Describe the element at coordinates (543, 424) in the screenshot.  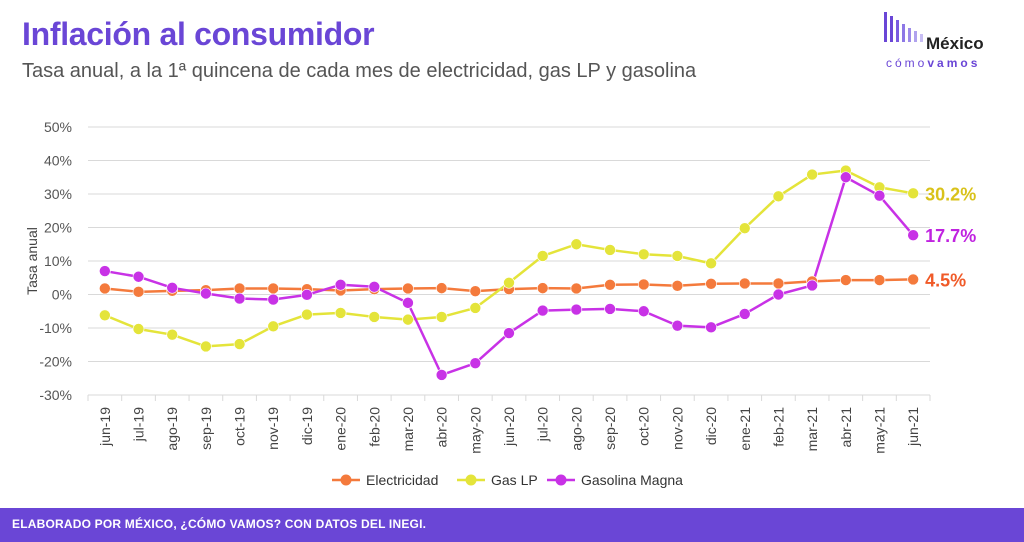
I see `x-tick-label: jul-20` at that location.